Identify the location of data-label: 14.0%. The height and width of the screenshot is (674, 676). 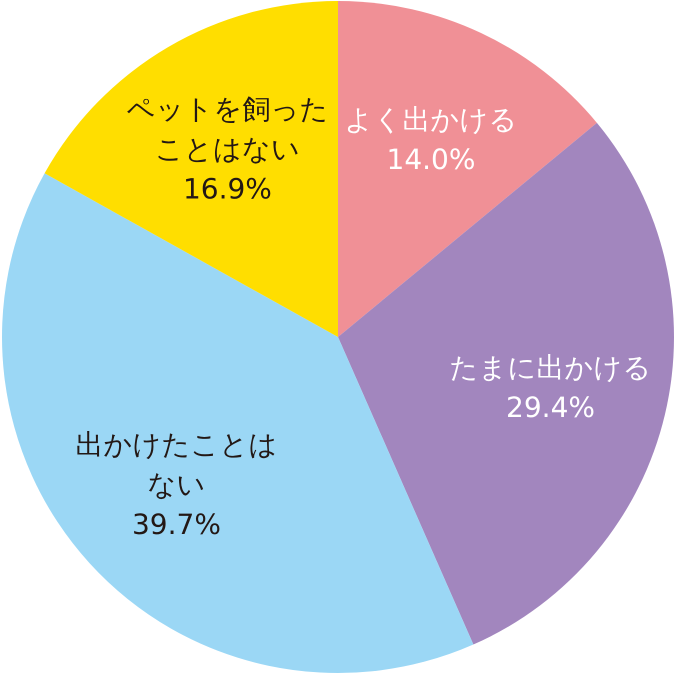
(431, 159).